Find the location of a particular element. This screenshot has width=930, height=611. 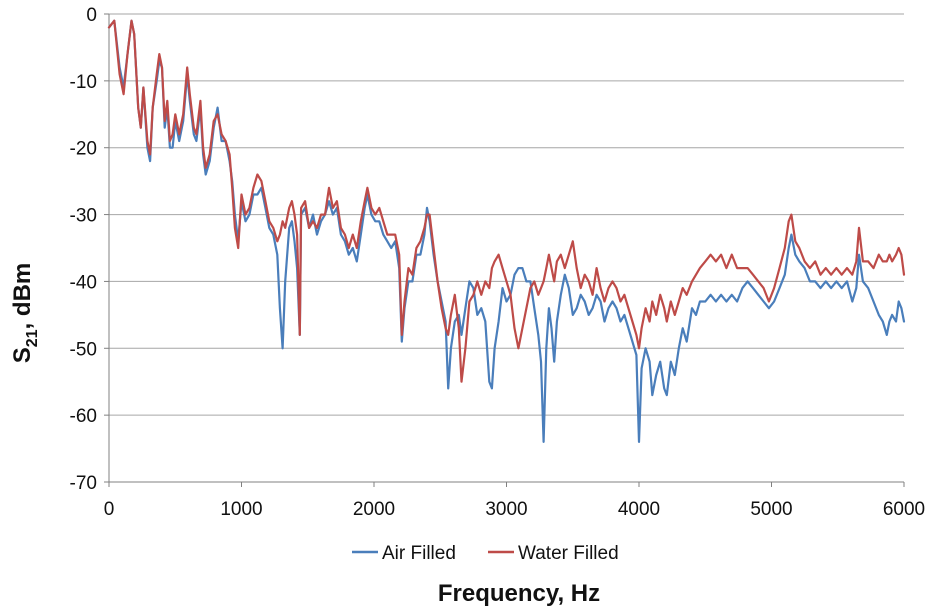

y-tick-label: -40 is located at coordinates (83, 282).